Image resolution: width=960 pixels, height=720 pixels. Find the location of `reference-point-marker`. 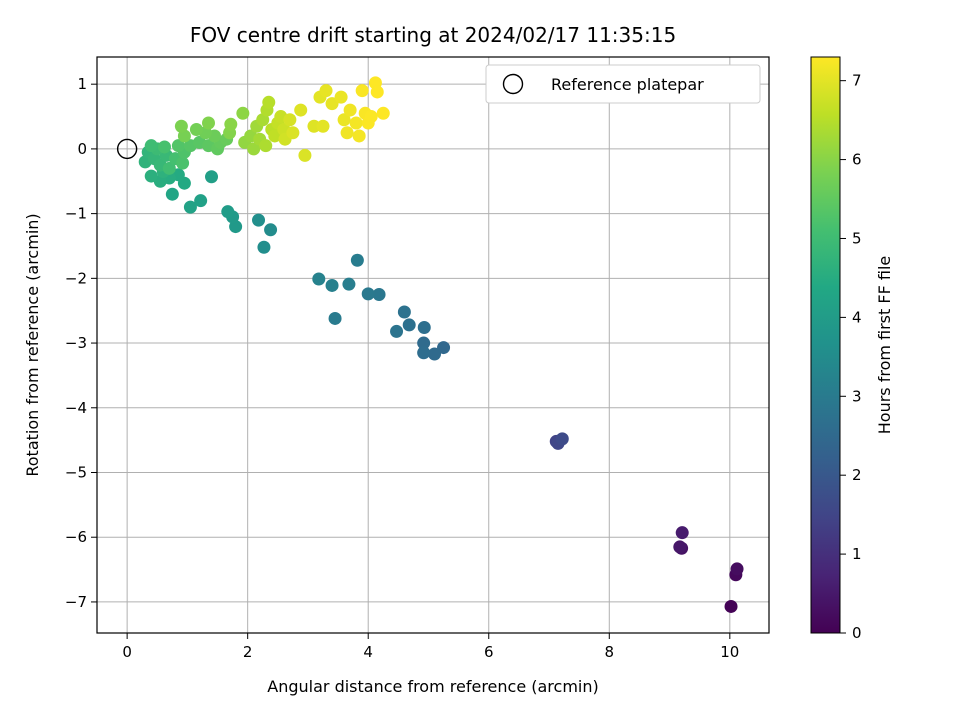

reference-point-marker is located at coordinates (127, 149).